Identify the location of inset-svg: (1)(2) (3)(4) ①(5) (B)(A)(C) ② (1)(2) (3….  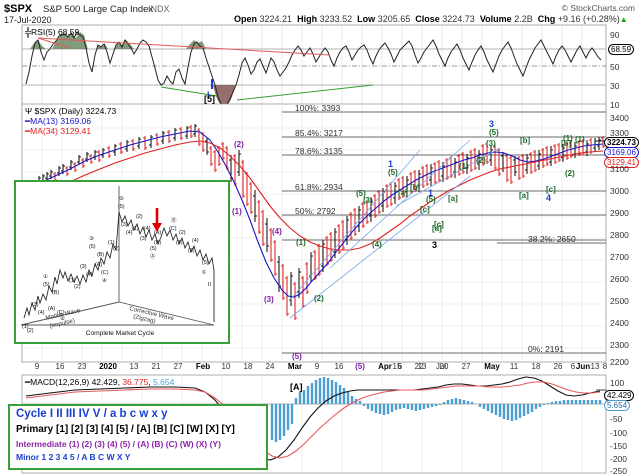
(120, 260).